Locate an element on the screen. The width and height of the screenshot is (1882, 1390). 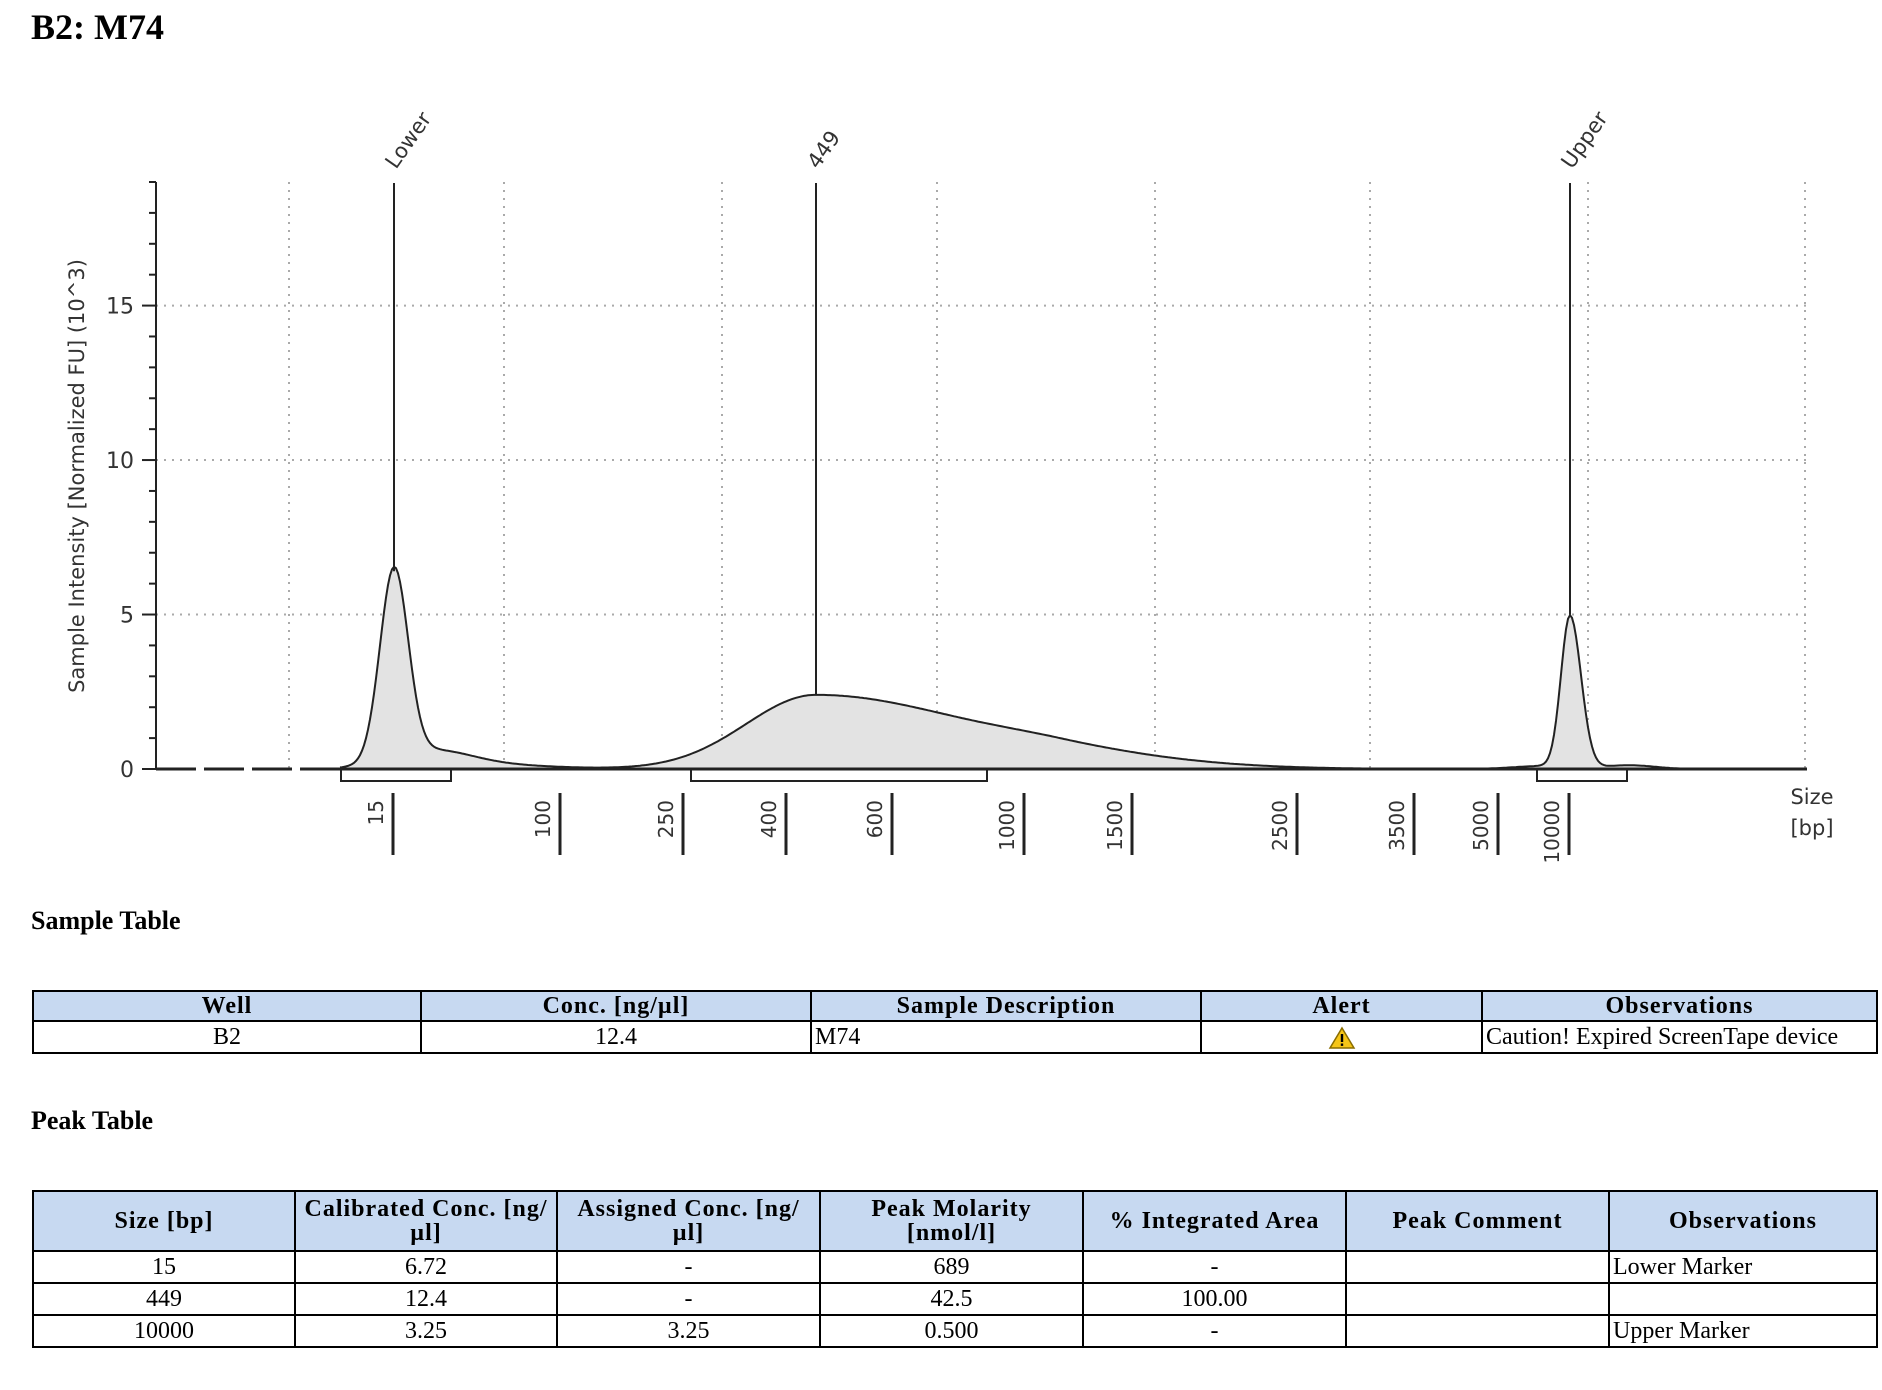
size-ladder-label: 2500 is located at coordinates (1280, 825).